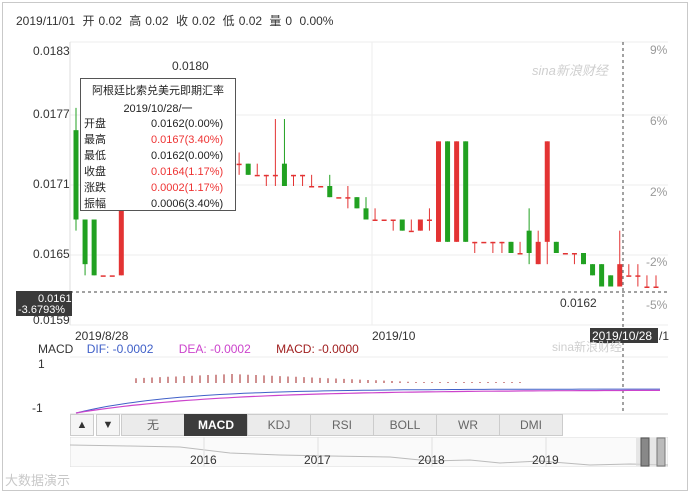  I want to click on tooltip-key: 振幅, so click(95, 204).